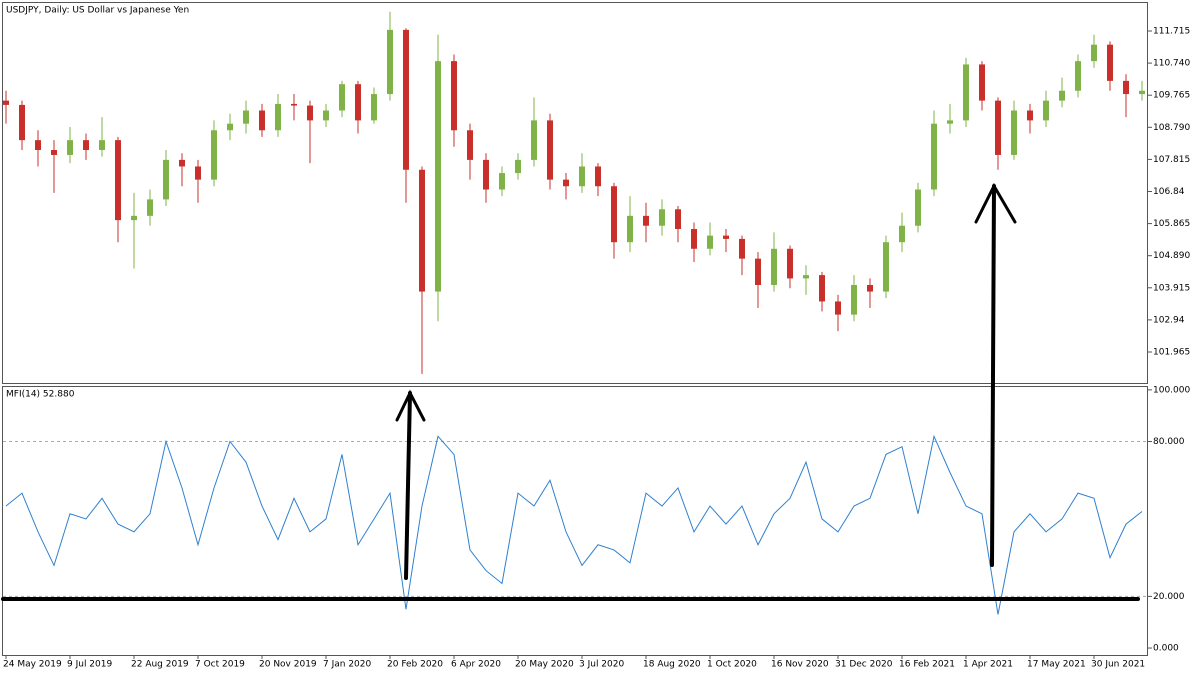  Describe the element at coordinates (1169, 597) in the screenshot. I see `y-tick-label: 20.000` at that location.